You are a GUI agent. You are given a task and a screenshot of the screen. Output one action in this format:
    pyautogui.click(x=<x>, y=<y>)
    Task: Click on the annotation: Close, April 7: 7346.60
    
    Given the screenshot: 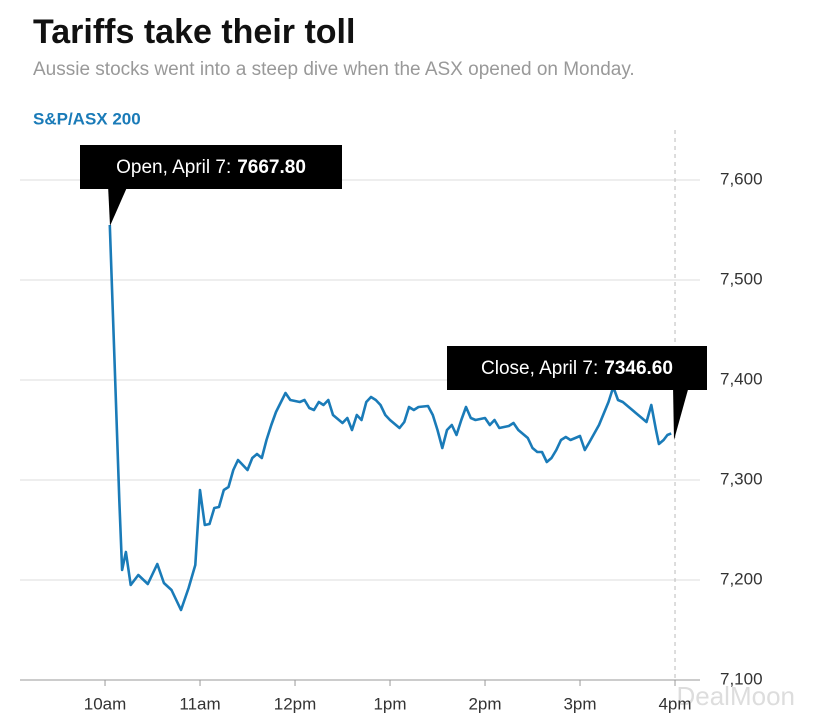 What is the action you would take?
    pyautogui.click(x=577, y=393)
    